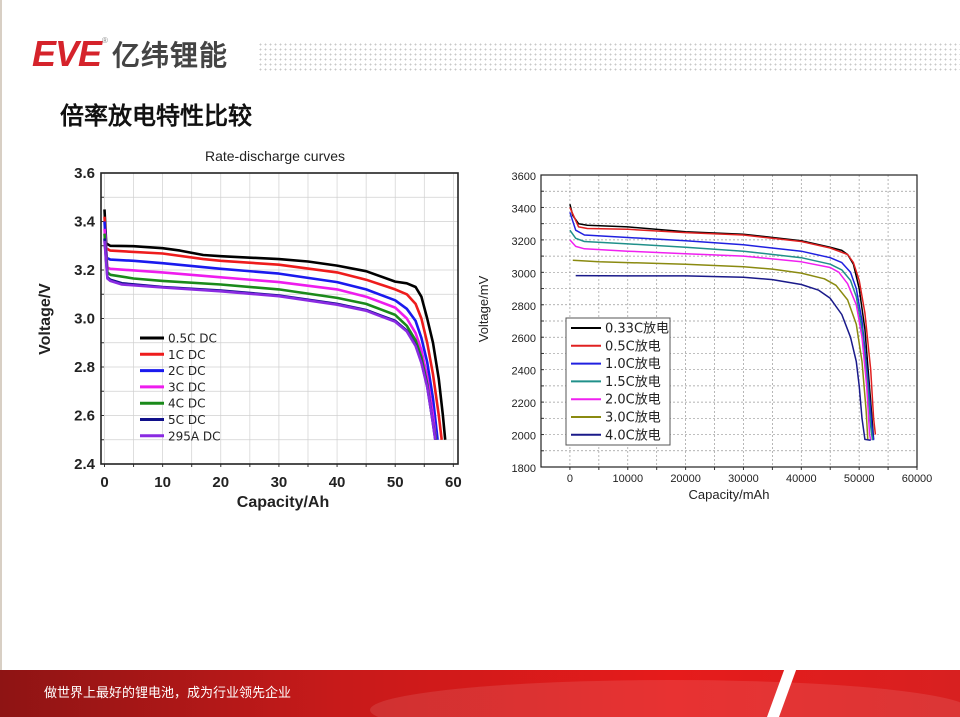  Describe the element at coordinates (743, 479) in the screenshot. I see `x-tick-label: 30000` at that location.